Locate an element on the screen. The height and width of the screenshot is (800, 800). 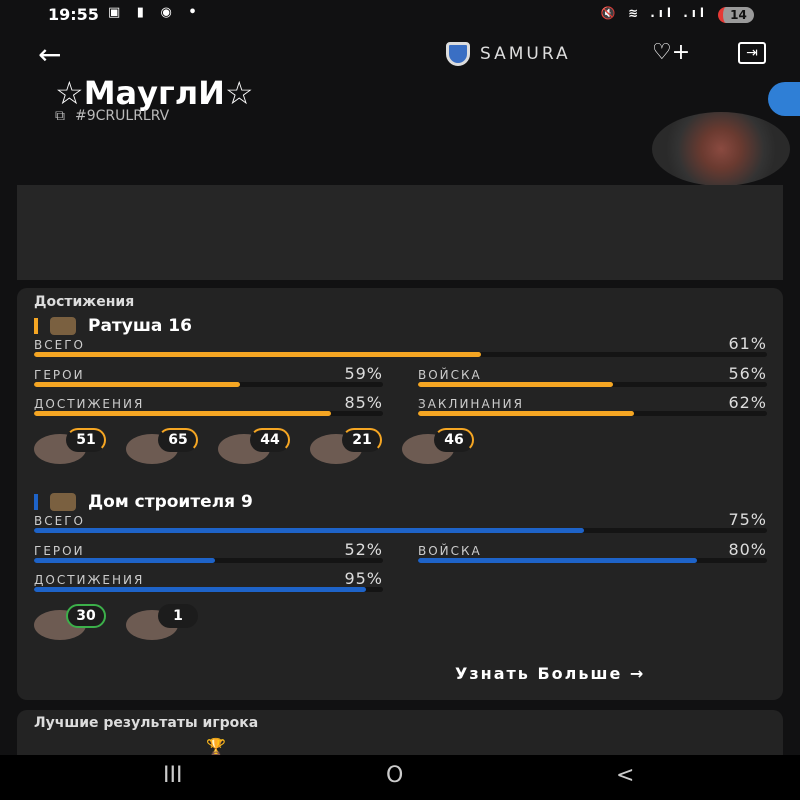
builder-hero-0: 30 is located at coordinates (70, 622).